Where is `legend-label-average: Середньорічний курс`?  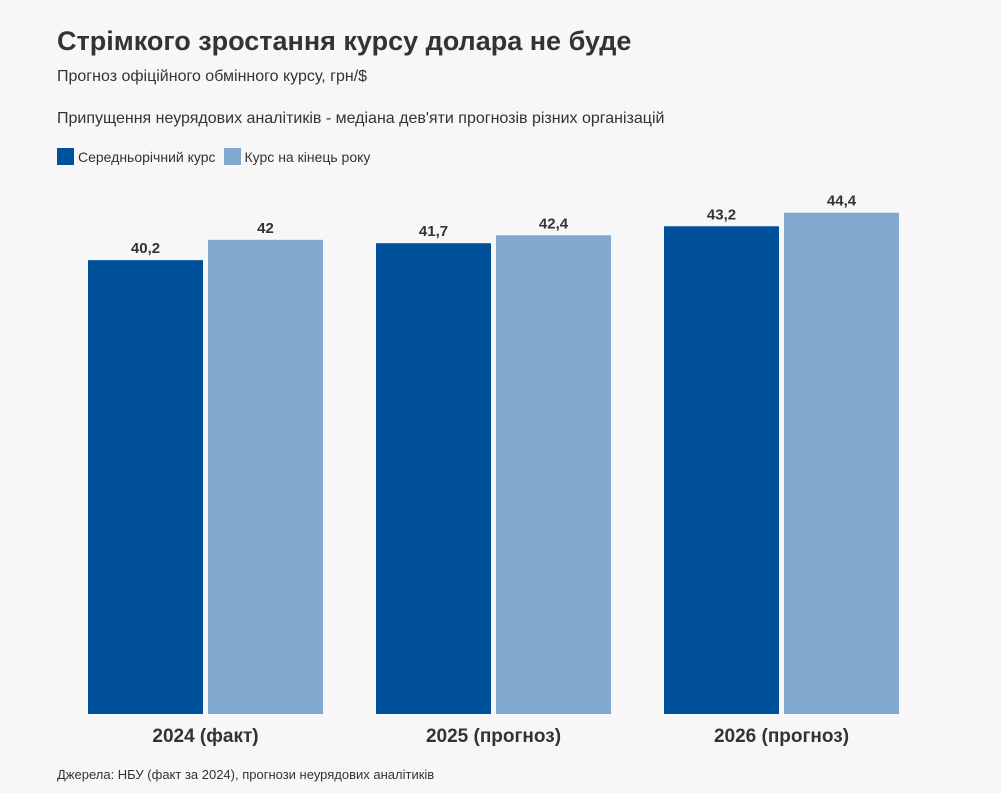 legend-label-average: Середньорічний курс is located at coordinates (147, 156).